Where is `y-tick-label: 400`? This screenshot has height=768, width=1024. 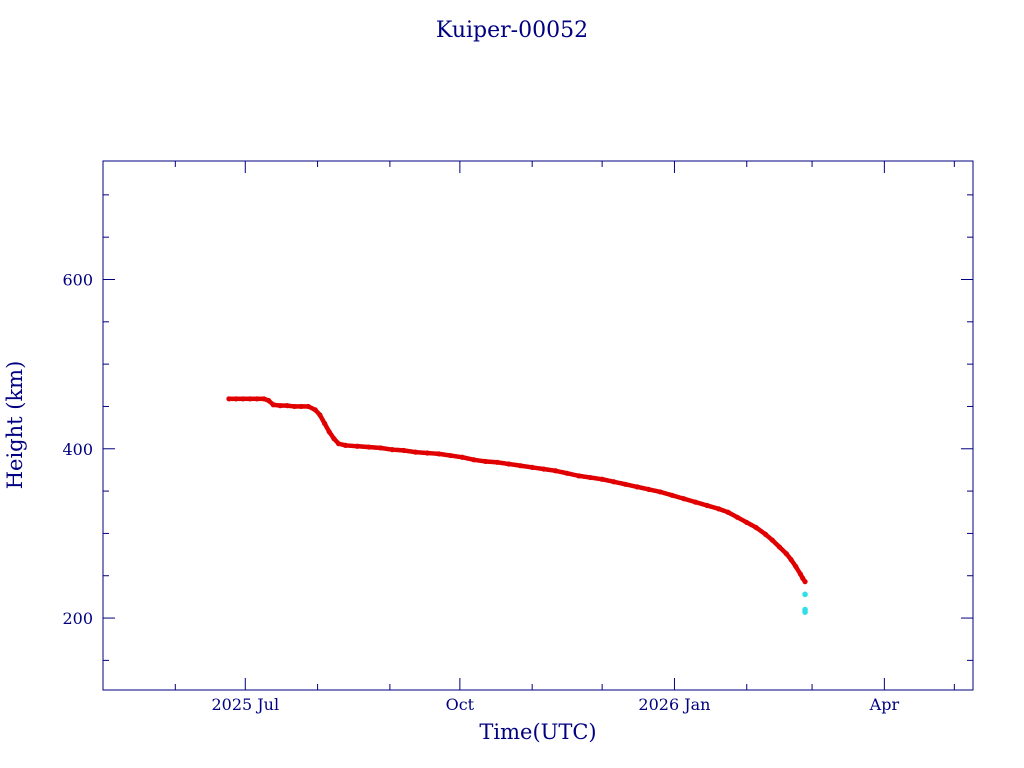
y-tick-label: 400 is located at coordinates (77, 449).